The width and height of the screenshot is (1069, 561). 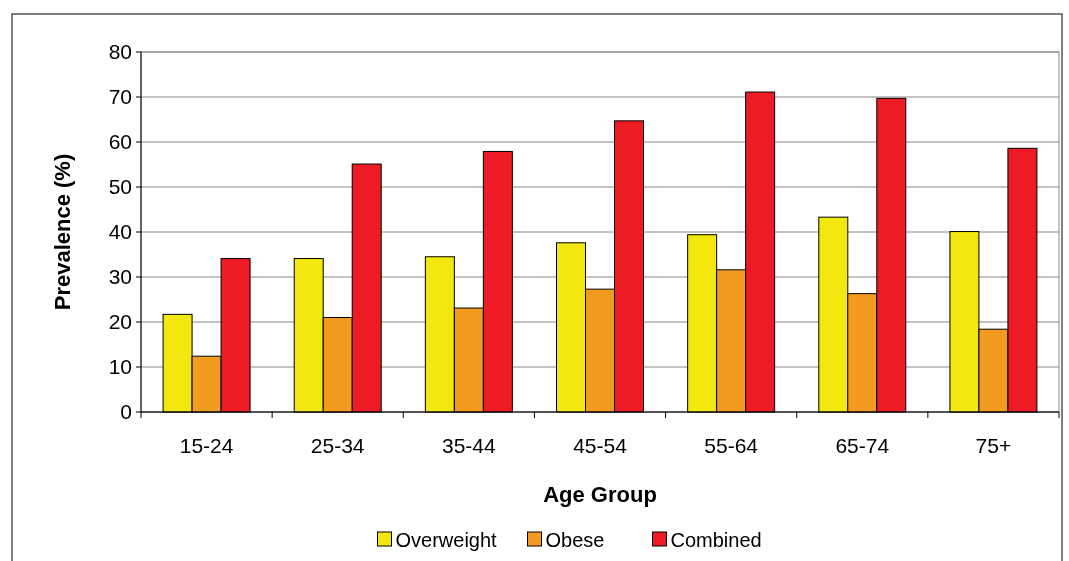 I want to click on x-tick-label: 55-64, so click(x=731, y=445).